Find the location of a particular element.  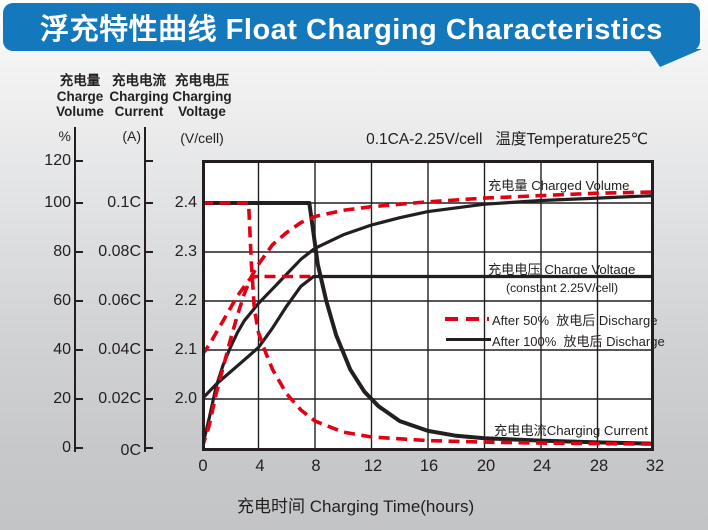

voltage-axis-unit: (V/cell) is located at coordinates (202, 138).